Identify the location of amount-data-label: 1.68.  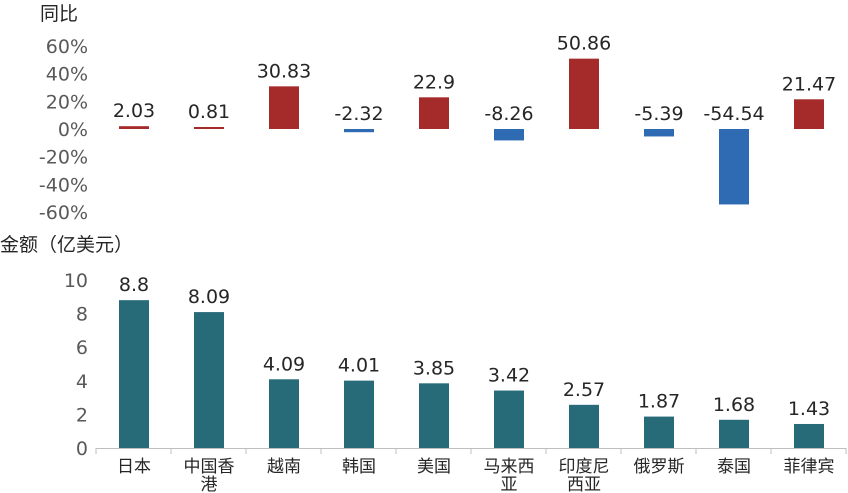
(734, 405).